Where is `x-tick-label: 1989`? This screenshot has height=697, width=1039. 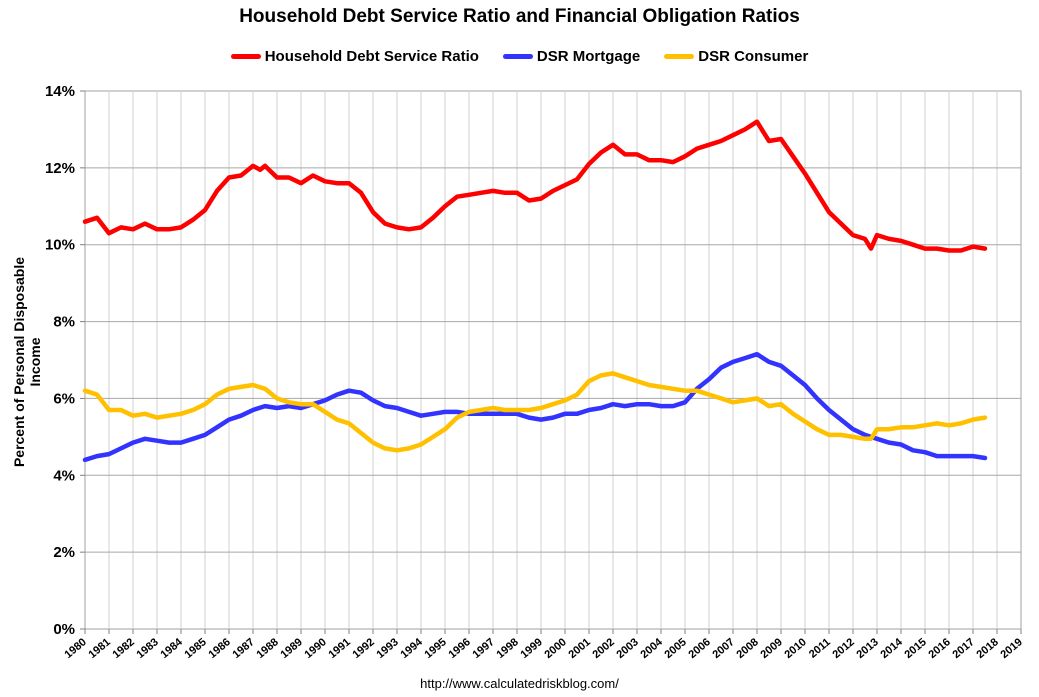 x-tick-label: 1989 is located at coordinates (291, 648).